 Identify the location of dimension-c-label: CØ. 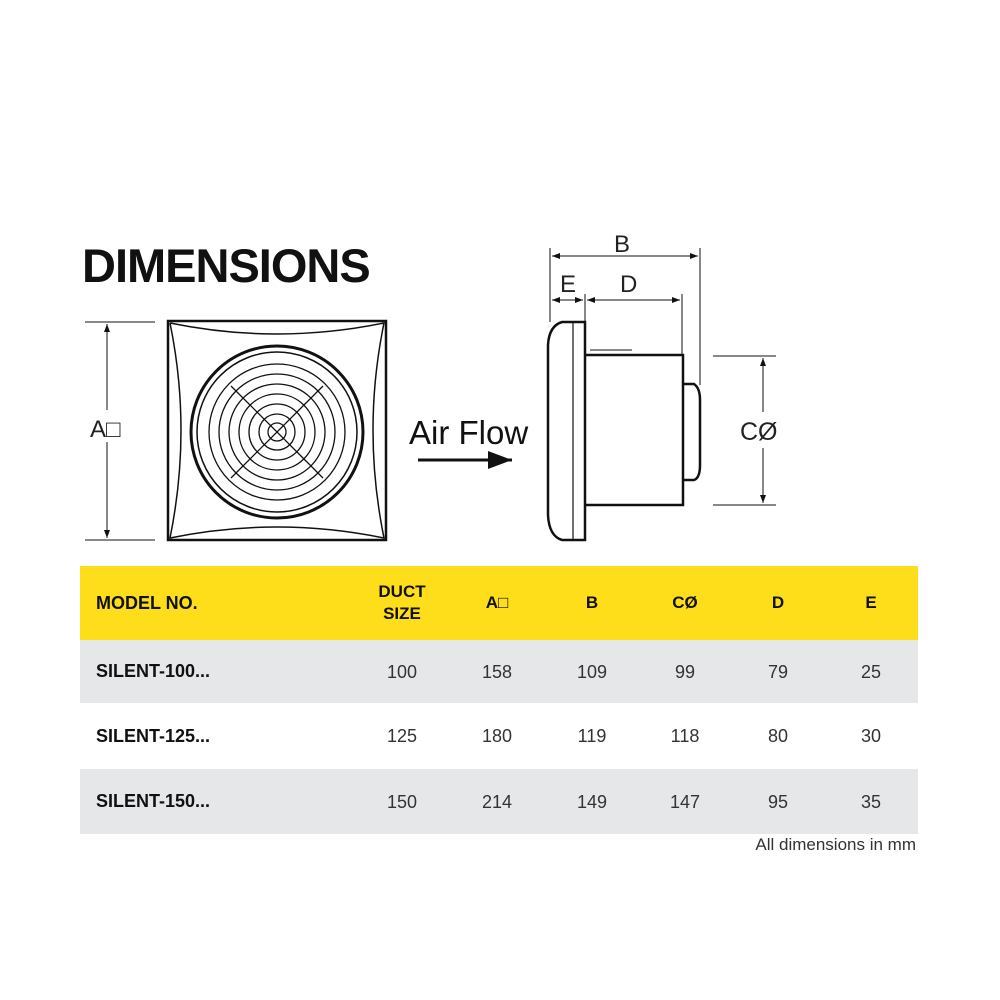
(759, 432).